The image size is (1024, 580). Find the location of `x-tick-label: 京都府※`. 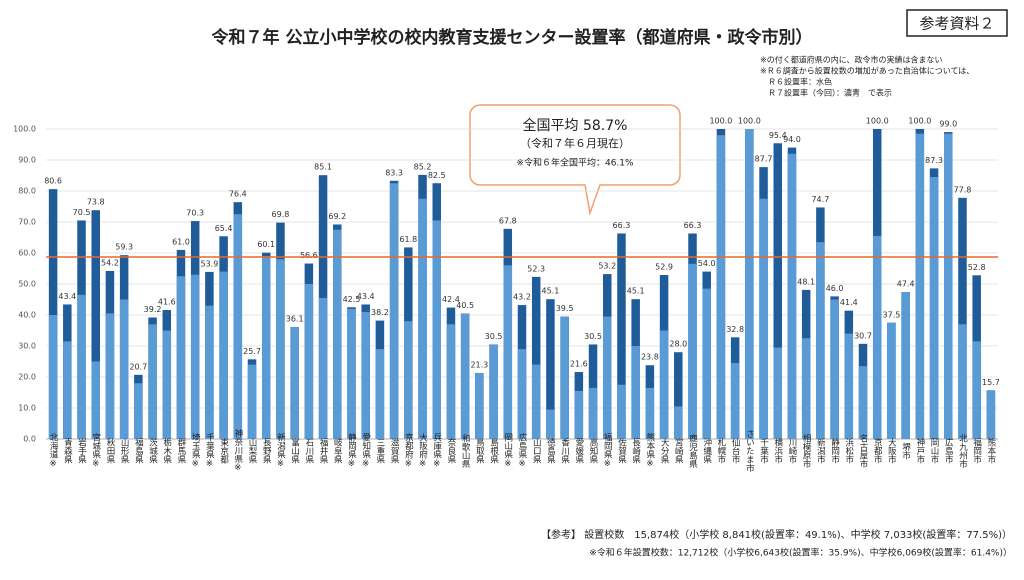

x-tick-label: 京都府※ is located at coordinates (408, 451).